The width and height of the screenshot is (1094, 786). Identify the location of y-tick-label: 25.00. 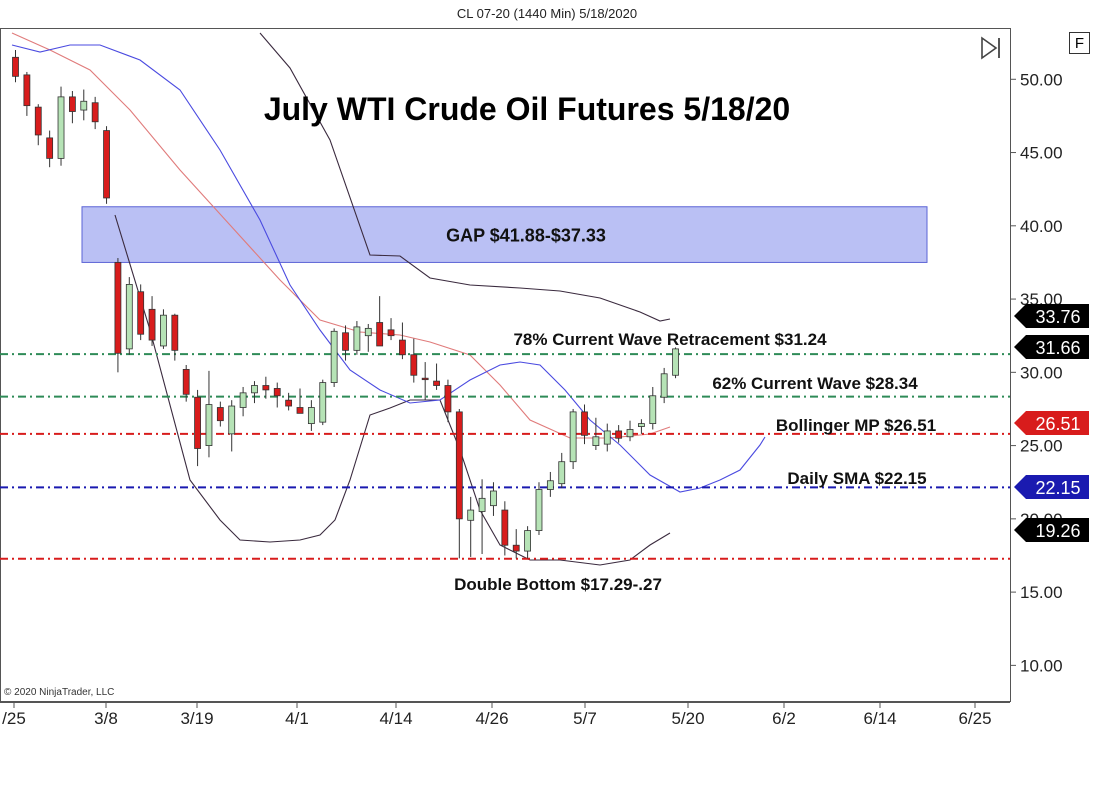
(1041, 446).